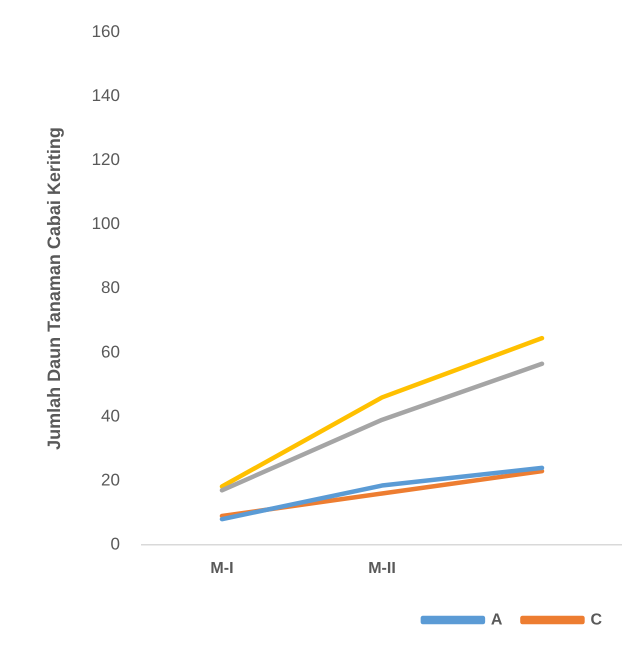 This screenshot has width=622, height=648. Describe the element at coordinates (106, 224) in the screenshot. I see `y-tick-label: 100` at that location.